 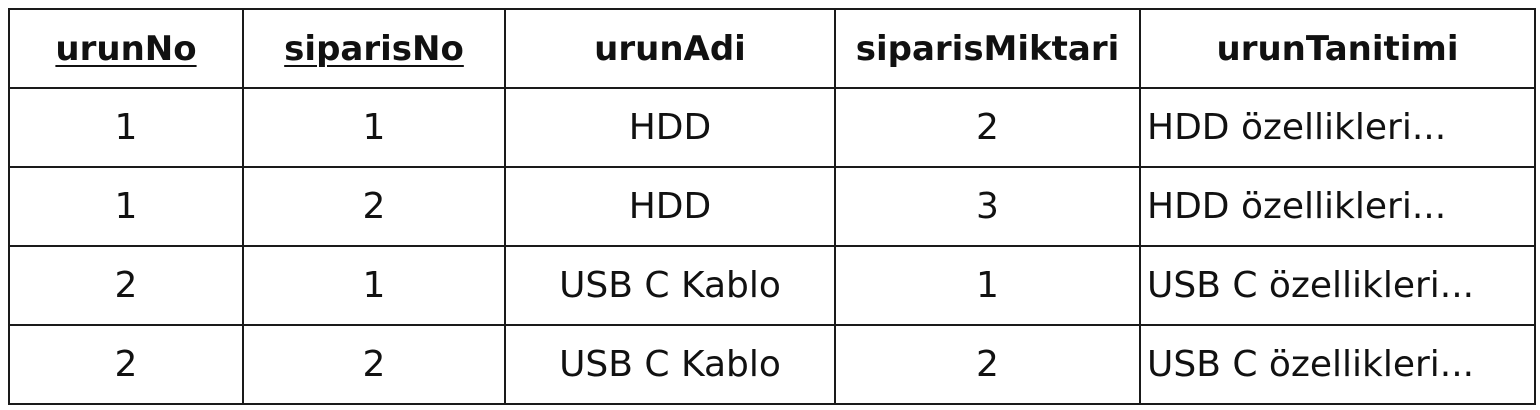 I want to click on column-header-urunTanitimi: urunTanitimi, so click(x=1337, y=48).